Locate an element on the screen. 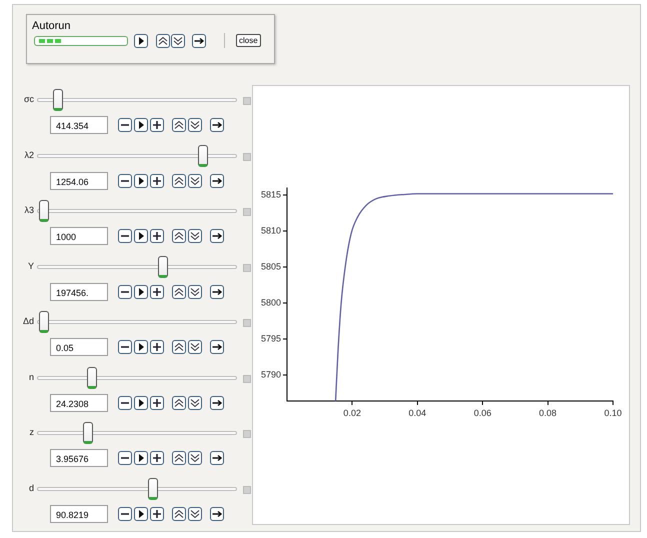 This screenshot has width=647, height=538. x-tick-label: 0.10 is located at coordinates (613, 413).